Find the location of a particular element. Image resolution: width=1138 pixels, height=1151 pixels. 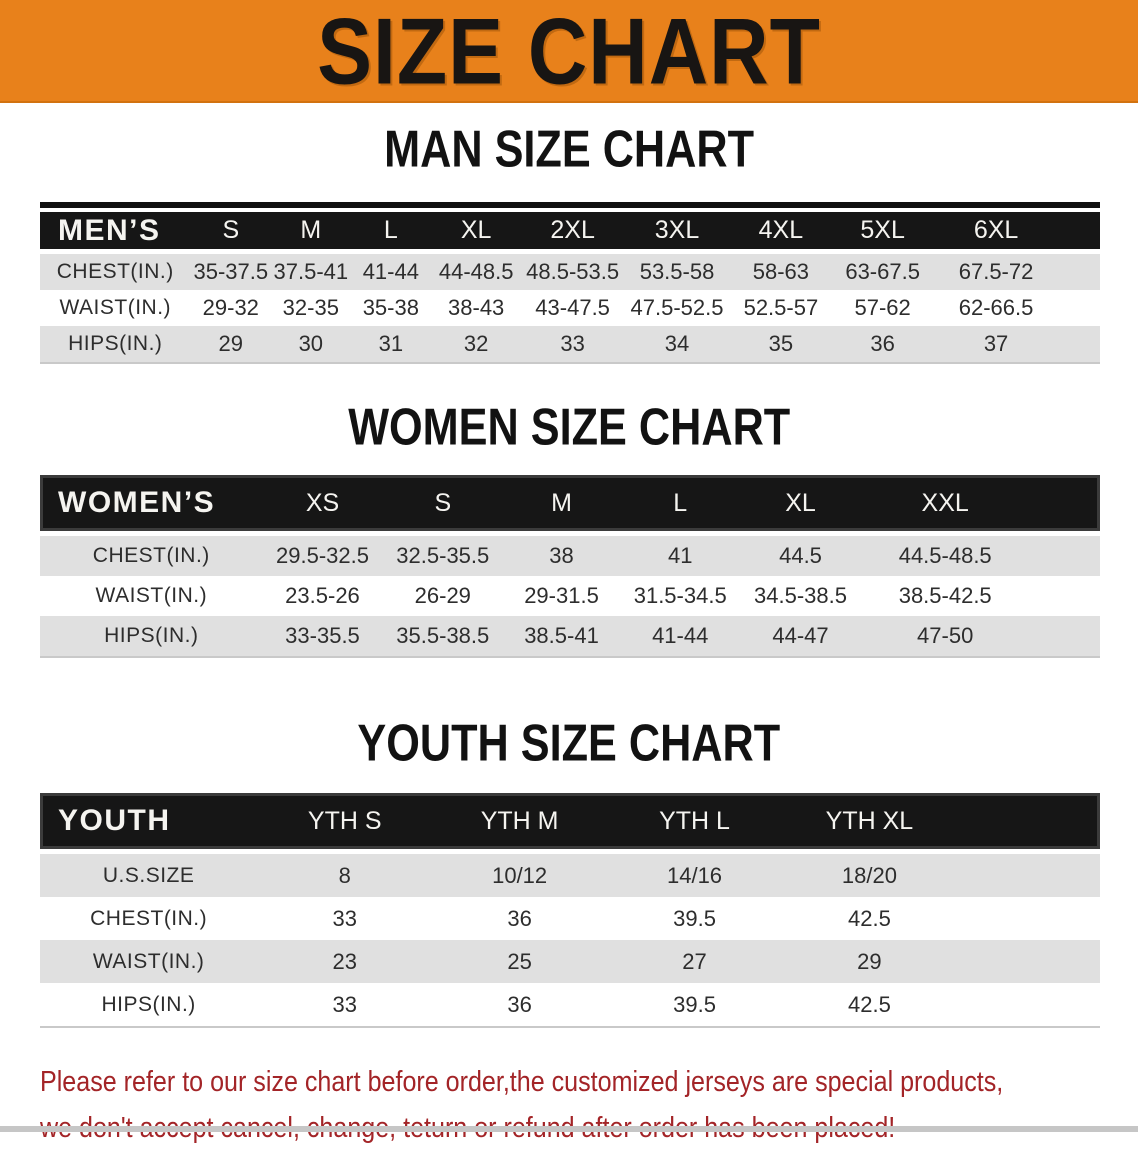

measurement-value-cell: 29.5-32.5 is located at coordinates (322, 556).